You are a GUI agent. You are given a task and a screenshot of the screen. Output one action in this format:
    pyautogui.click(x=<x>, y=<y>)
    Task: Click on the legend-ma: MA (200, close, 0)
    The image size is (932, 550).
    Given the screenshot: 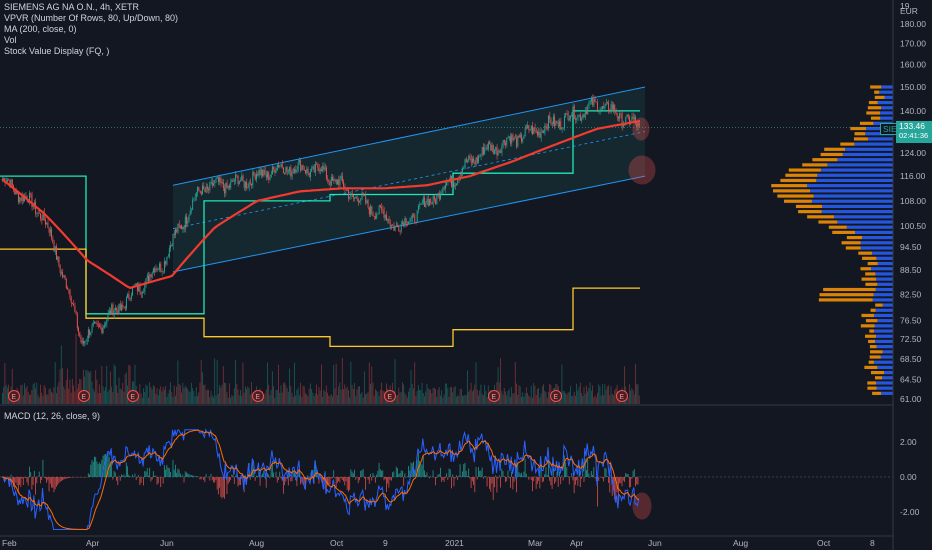 What is the action you would take?
    pyautogui.click(x=40, y=29)
    